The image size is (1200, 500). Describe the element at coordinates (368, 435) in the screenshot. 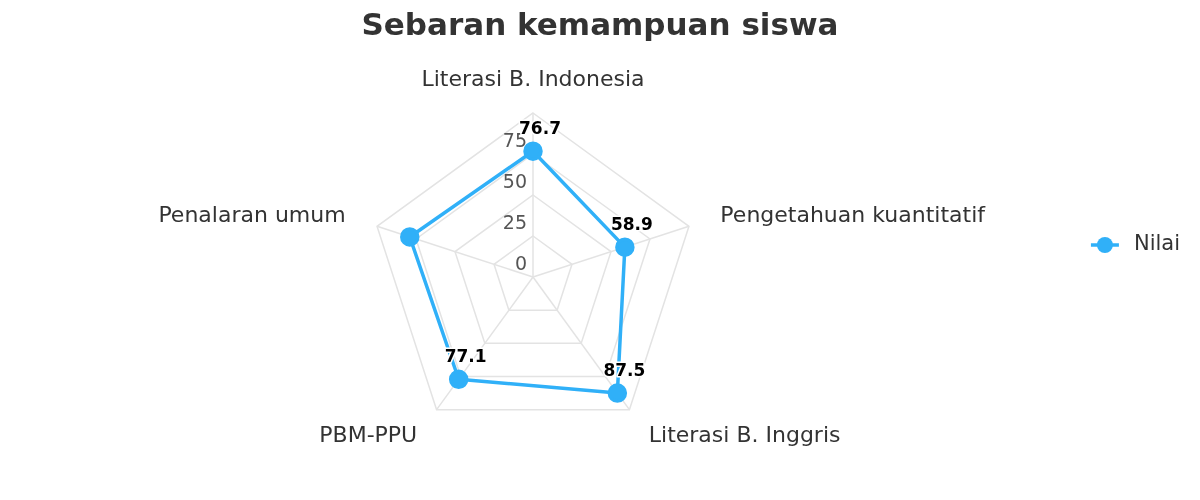

I see `spoke-label: PBM-PPU` at that location.